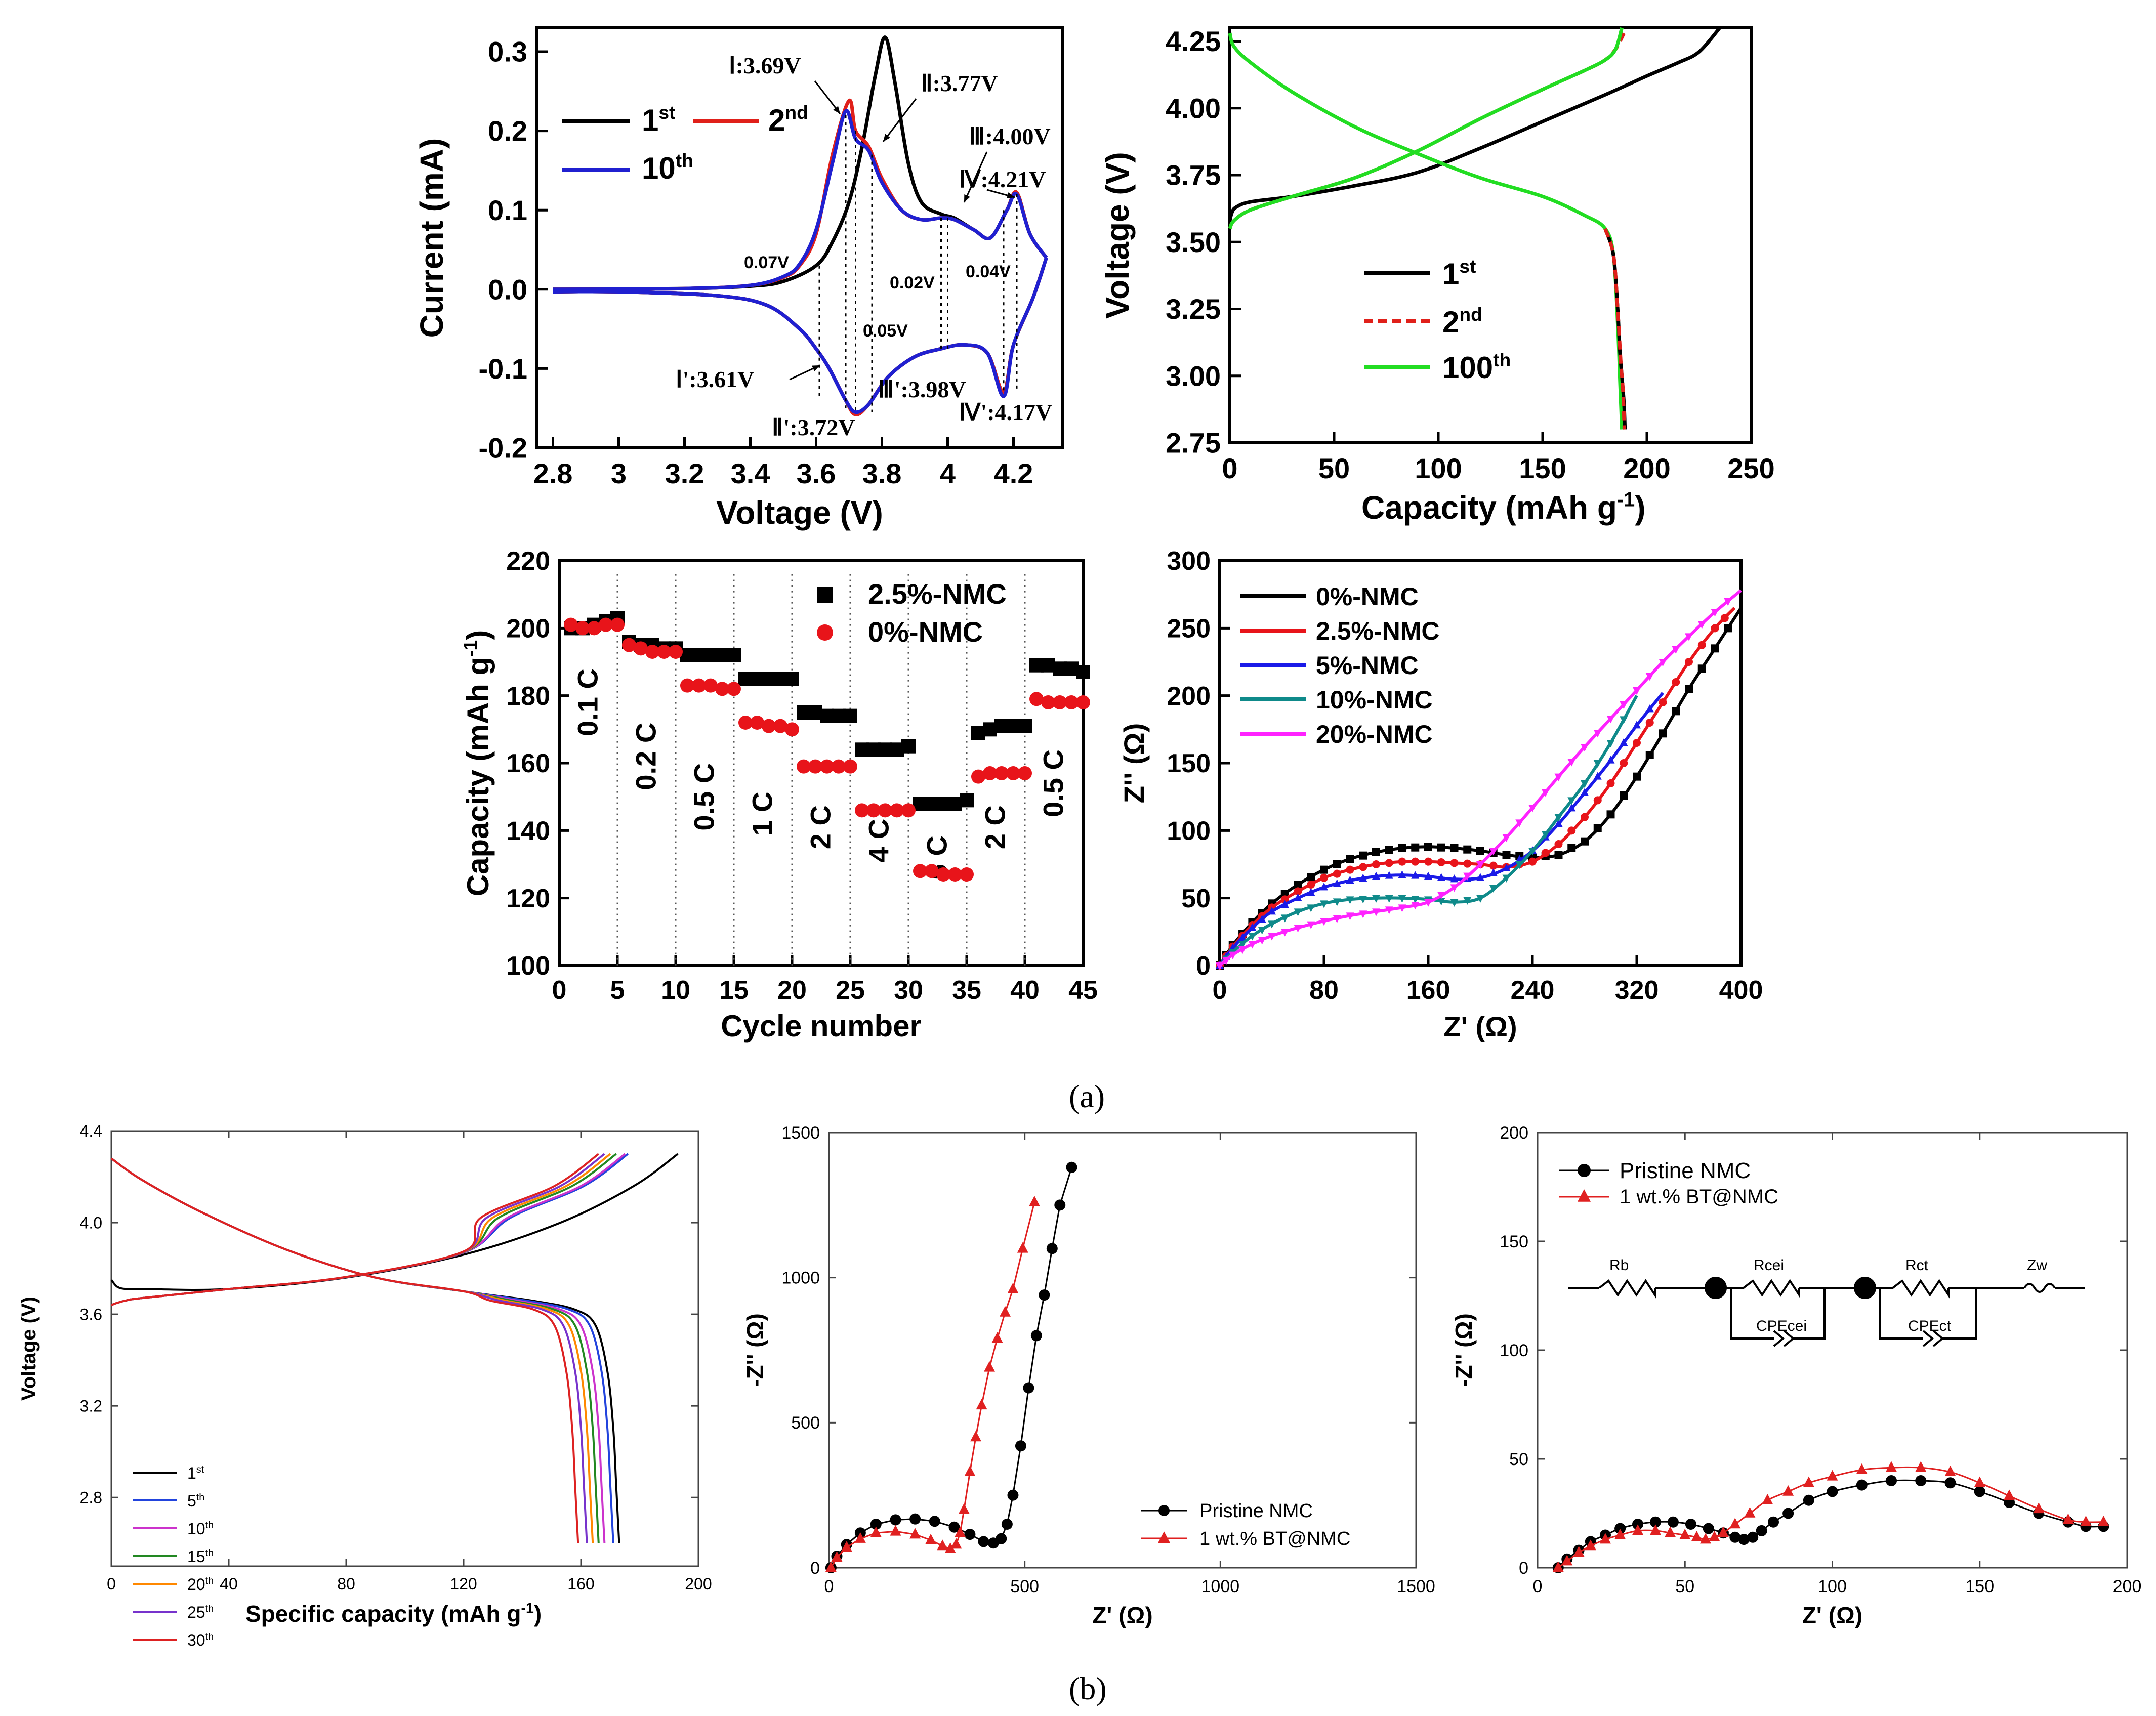 The image size is (2156, 1716). Describe the element at coordinates (580, 1584) in the screenshot. I see `cdB-xtick-label: 160` at that location.